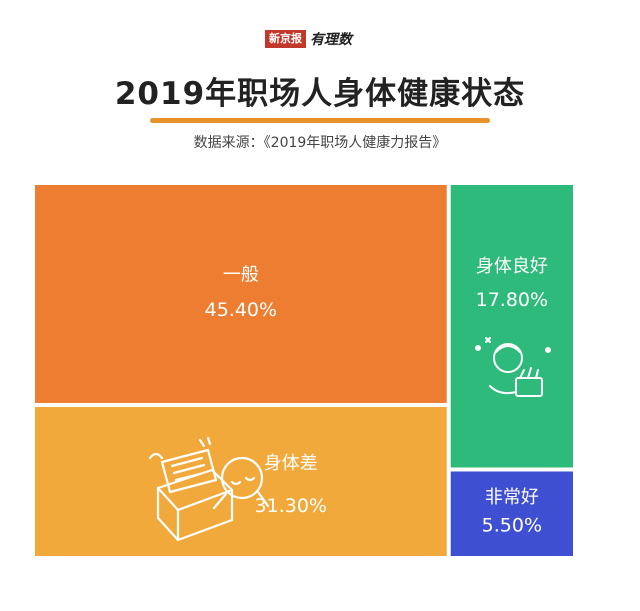  I want to click on data-source: 数据来源：《2019年职场人健康力报告》, so click(320, 143).